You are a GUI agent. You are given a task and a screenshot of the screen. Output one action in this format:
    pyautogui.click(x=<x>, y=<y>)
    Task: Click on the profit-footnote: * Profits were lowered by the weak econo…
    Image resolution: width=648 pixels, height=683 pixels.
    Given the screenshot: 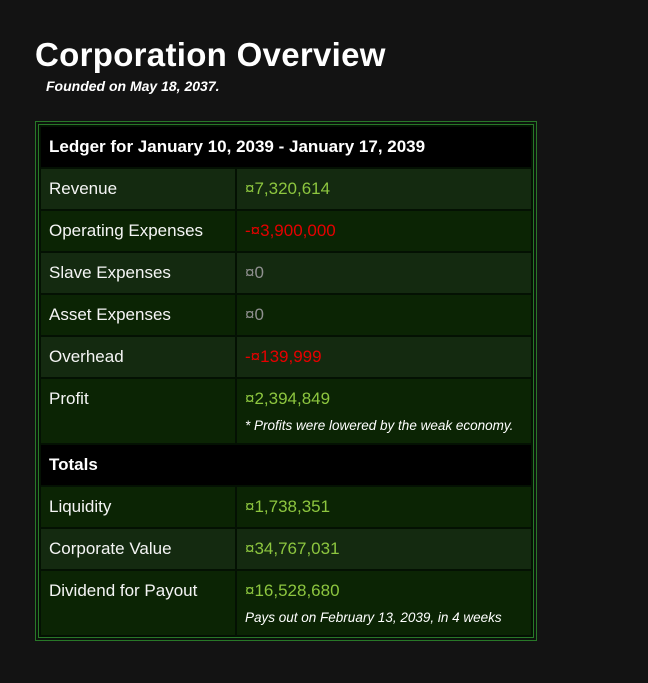 What is the action you would take?
    pyautogui.click(x=379, y=425)
    